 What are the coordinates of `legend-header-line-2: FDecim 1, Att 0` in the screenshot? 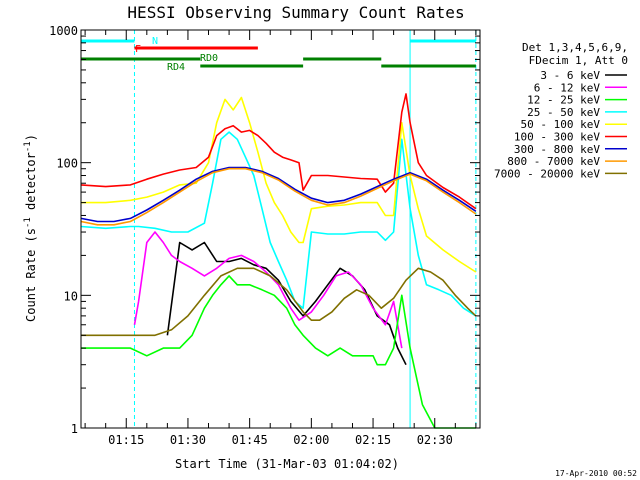 It's located at (578, 60).